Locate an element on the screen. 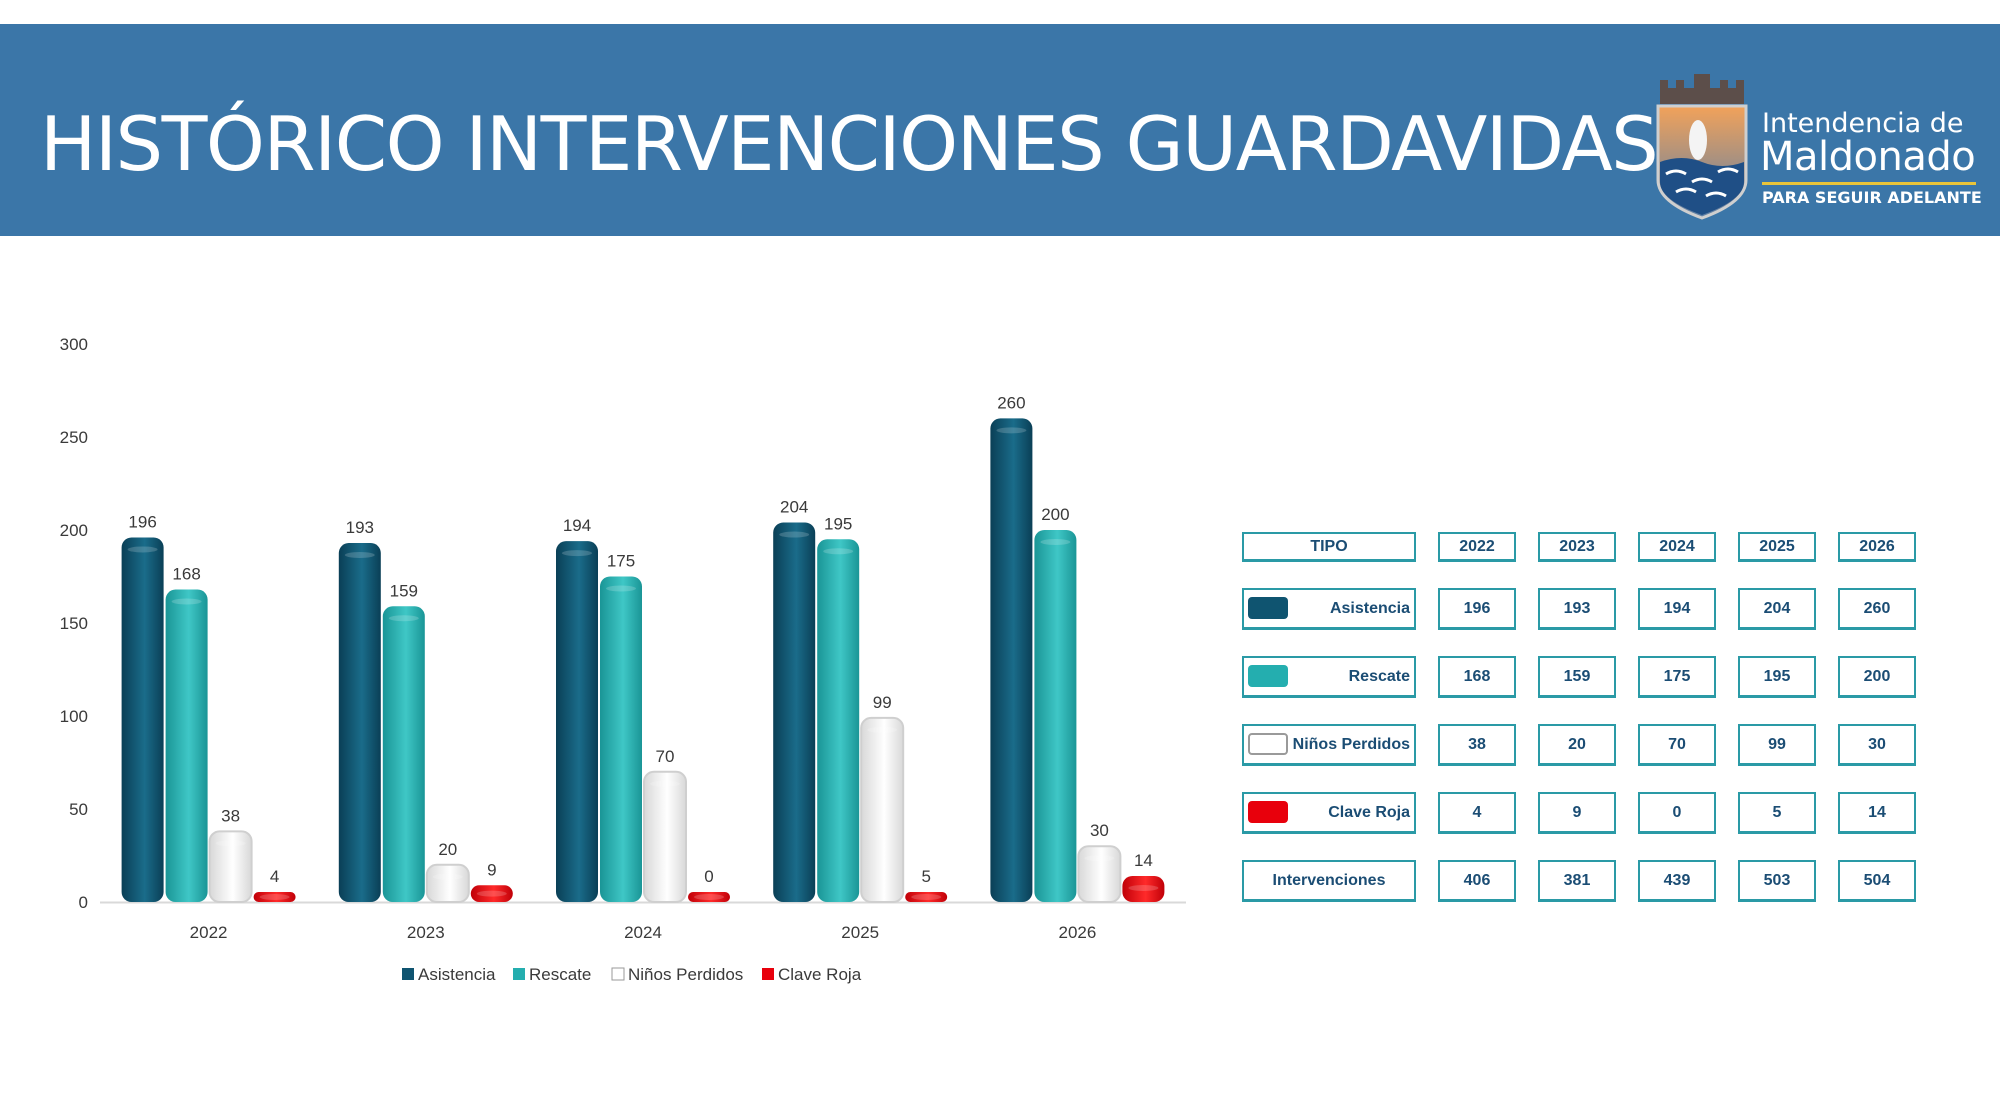  y-tick-label: 100 is located at coordinates (74, 716).